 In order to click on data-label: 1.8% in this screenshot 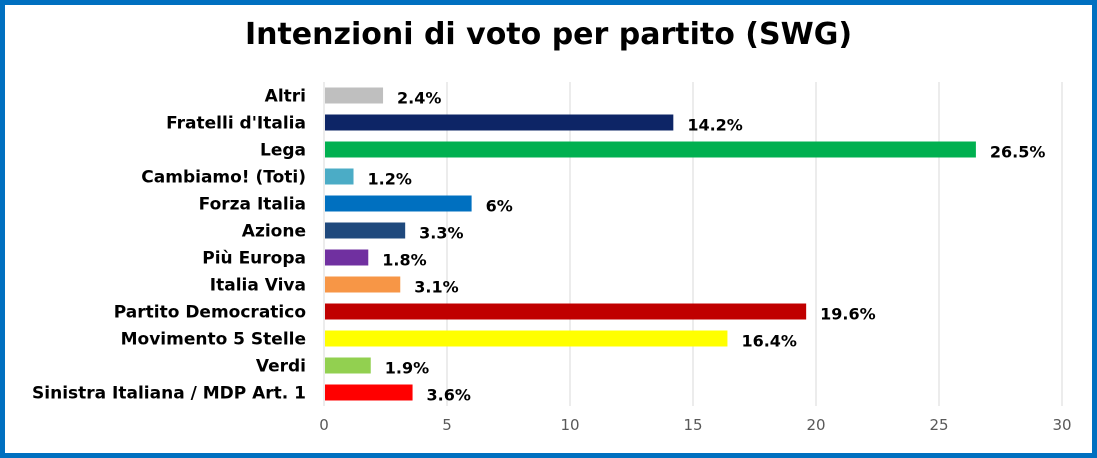, I will do `click(404, 260)`.